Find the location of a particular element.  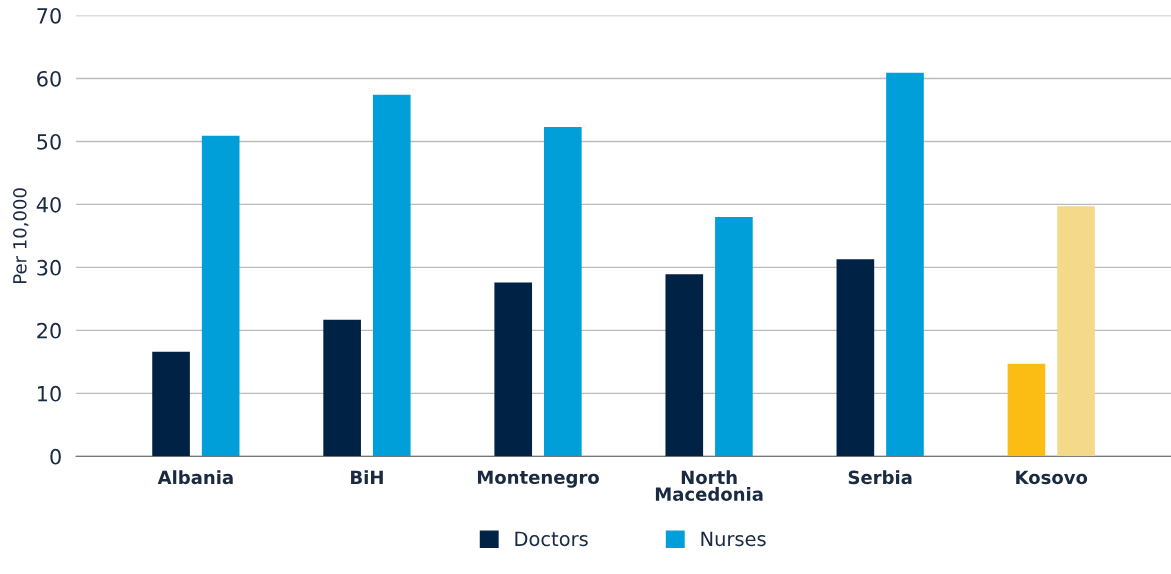

y-tick-label: 20 is located at coordinates (49, 330).